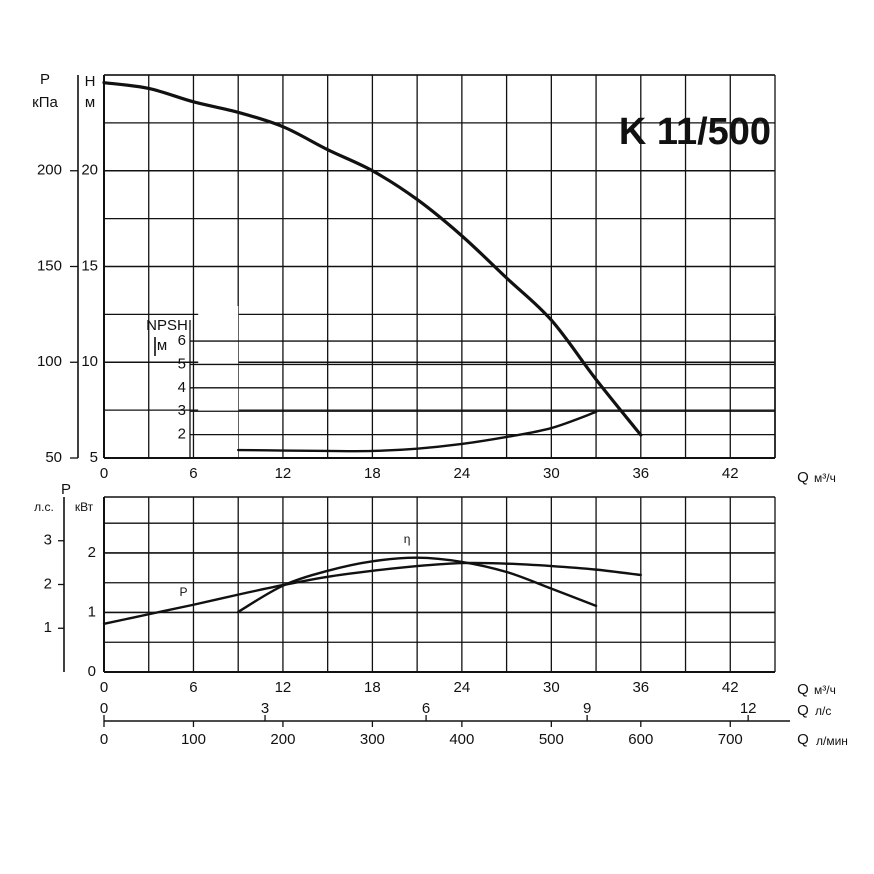 The width and height of the screenshot is (874, 874). I want to click on npsh-label: NPSH, so click(167, 325).